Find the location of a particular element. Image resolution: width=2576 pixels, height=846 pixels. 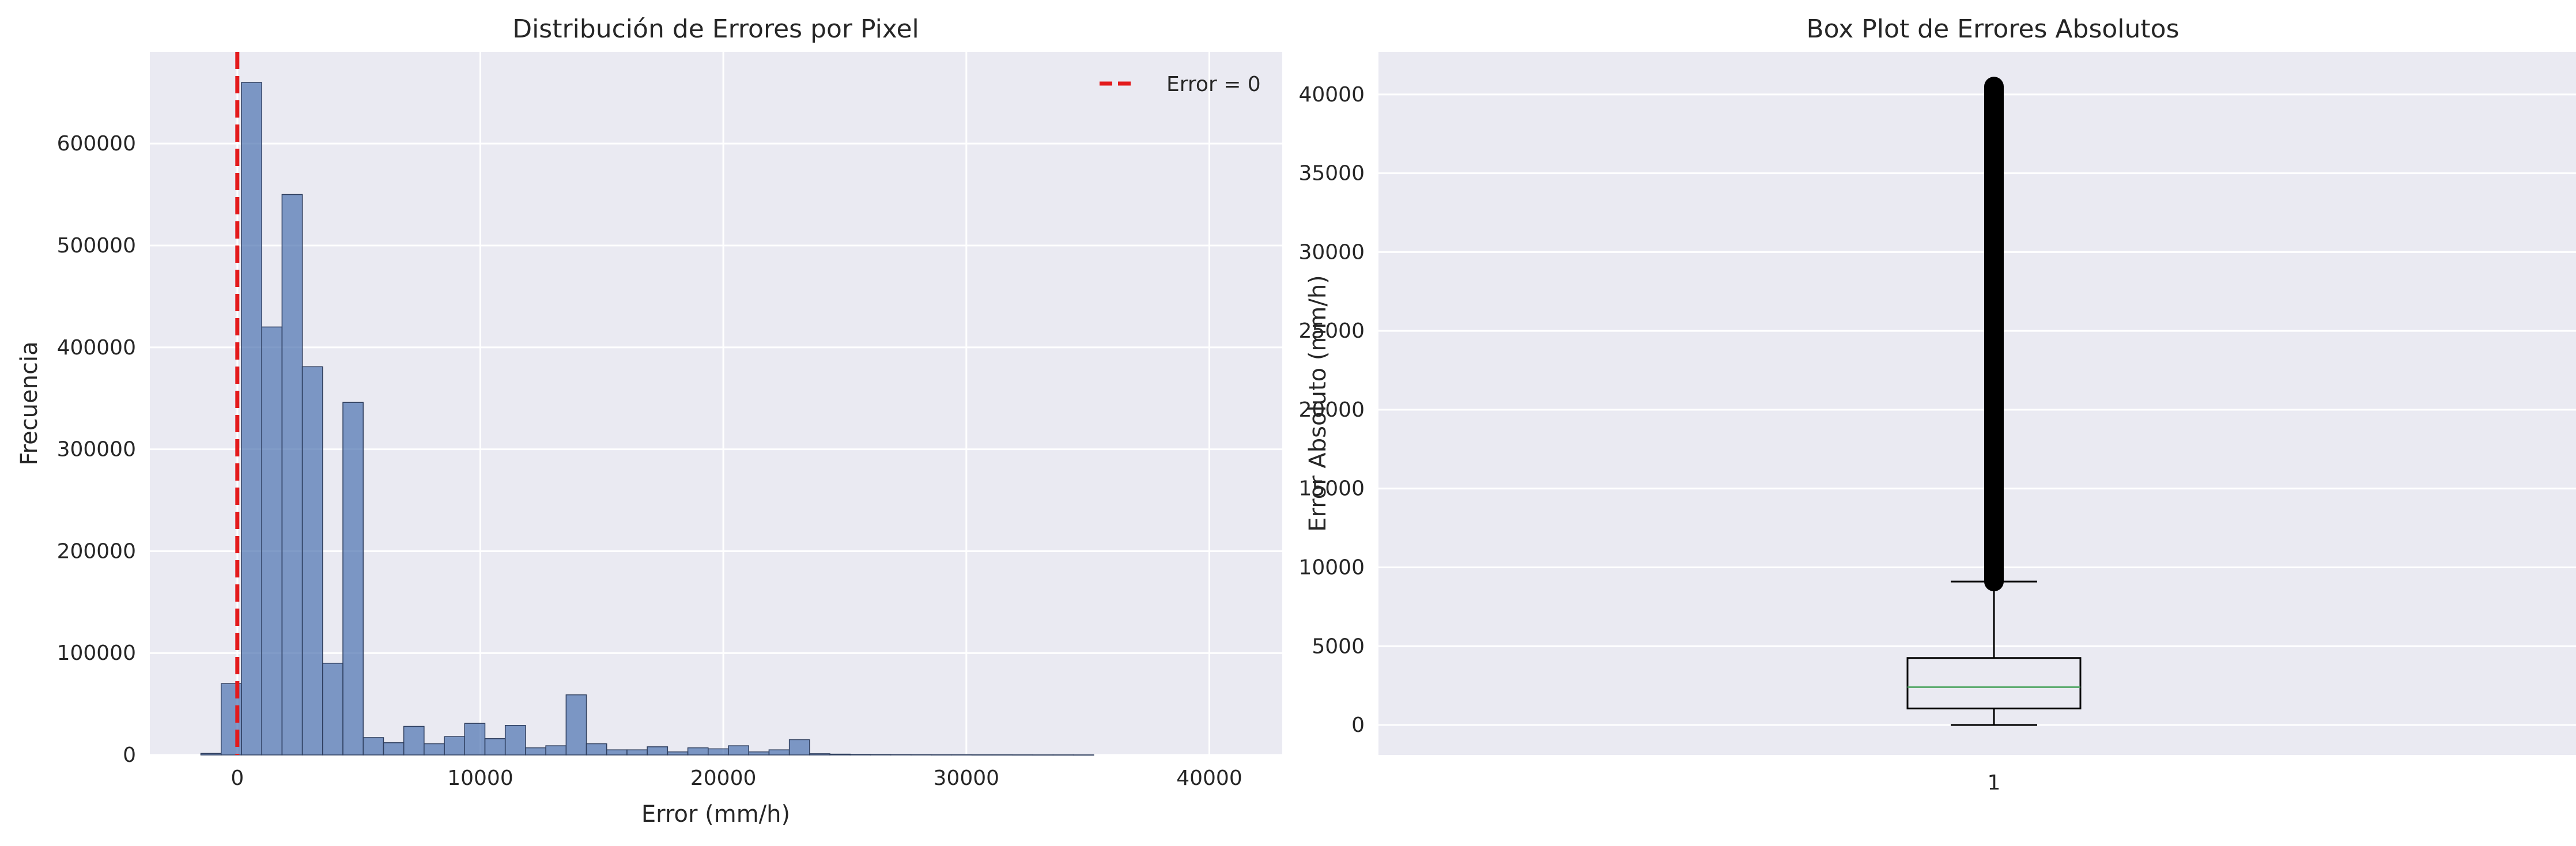

x-tick-label: 20000 is located at coordinates (723, 778).